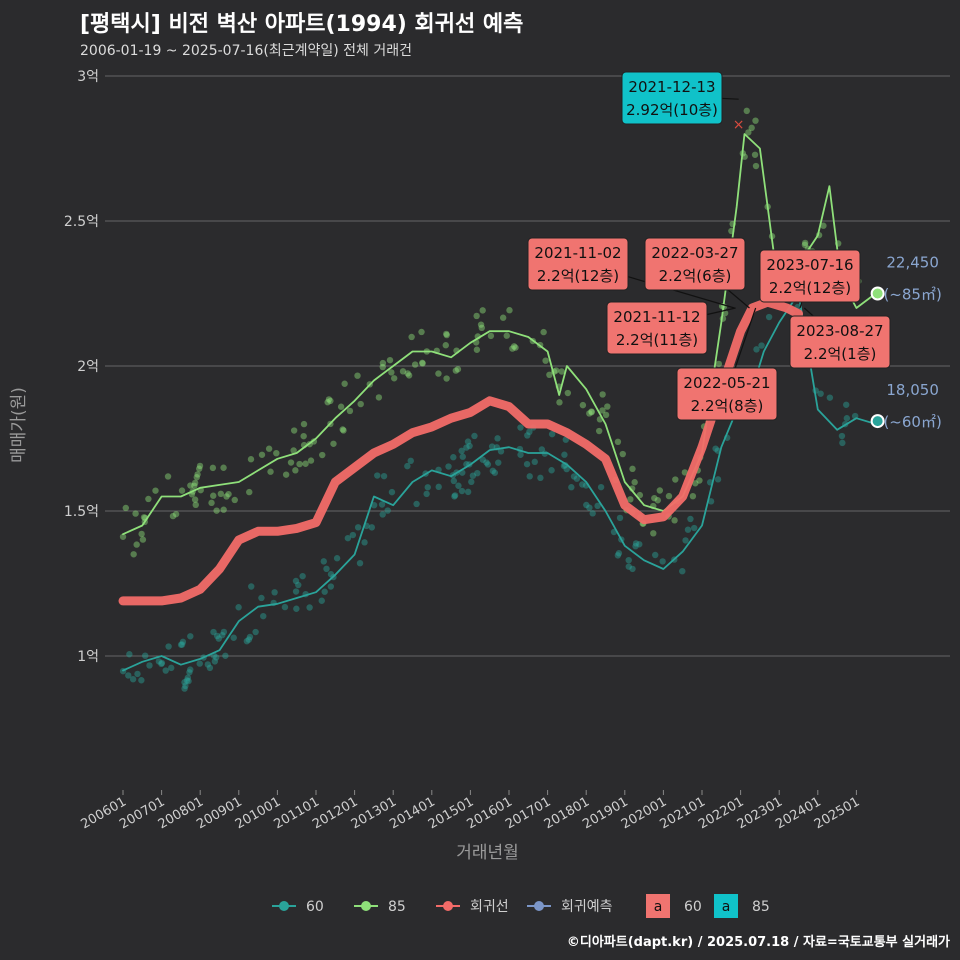 The image size is (960, 960). Describe the element at coordinates (877, 293) in the screenshot. I see `end-point-s85` at that location.